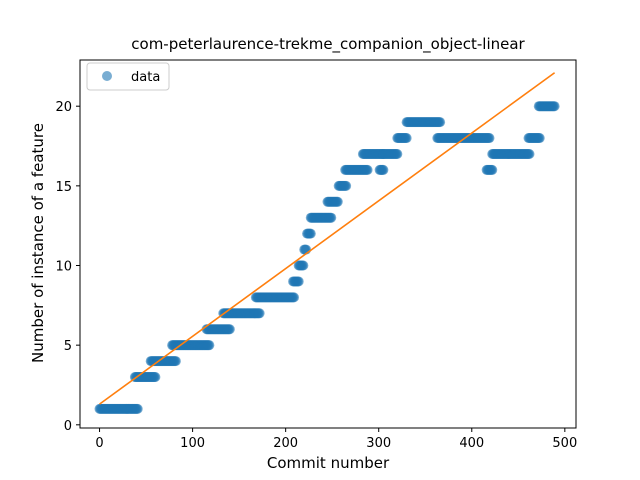 This screenshot has height=480, width=640. I want to click on y-tick-label: 15, so click(63, 187).